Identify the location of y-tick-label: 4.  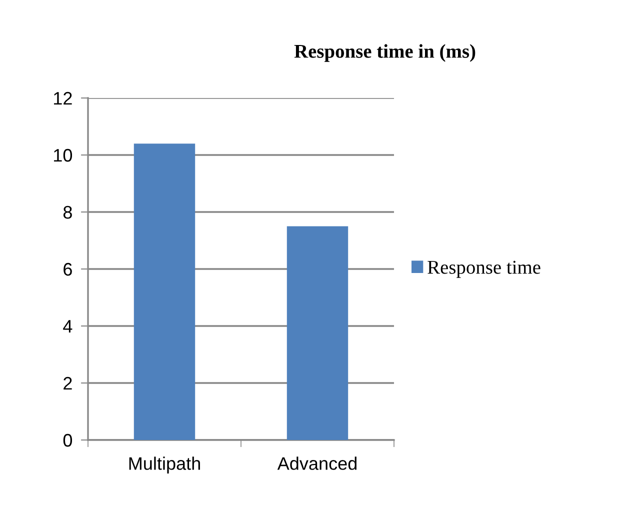
(67, 326).